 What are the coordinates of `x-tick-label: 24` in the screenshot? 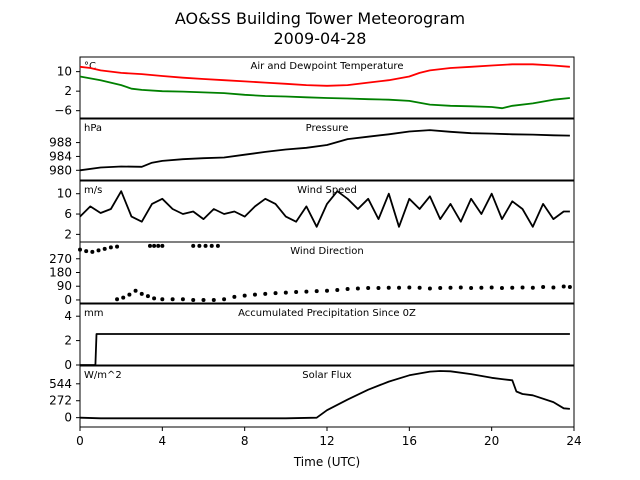 It's located at (573, 441).